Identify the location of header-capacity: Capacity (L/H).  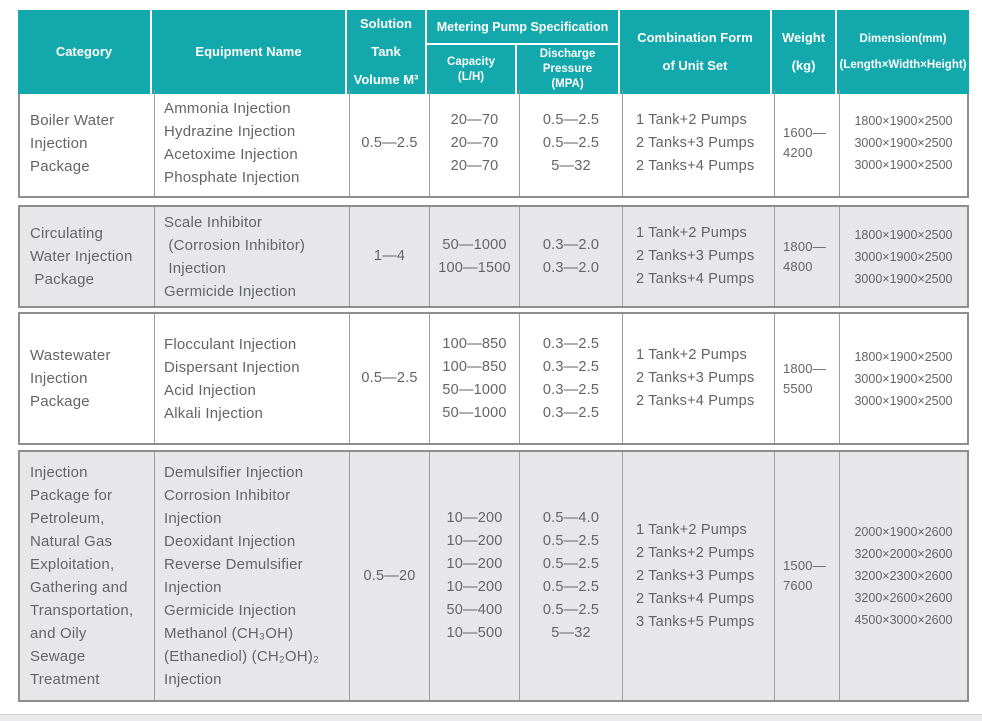
(472, 69).